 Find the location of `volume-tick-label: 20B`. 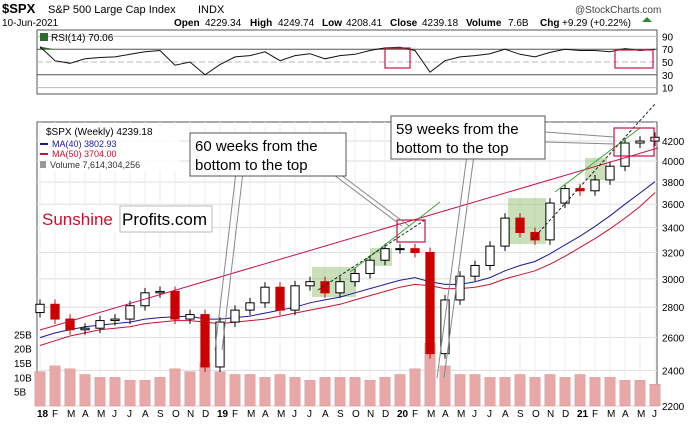

volume-tick-label: 20B is located at coordinates (23, 350).